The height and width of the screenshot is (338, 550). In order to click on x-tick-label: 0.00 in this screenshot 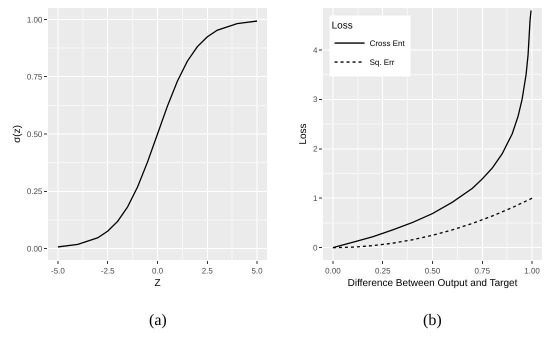, I will do `click(333, 271)`.